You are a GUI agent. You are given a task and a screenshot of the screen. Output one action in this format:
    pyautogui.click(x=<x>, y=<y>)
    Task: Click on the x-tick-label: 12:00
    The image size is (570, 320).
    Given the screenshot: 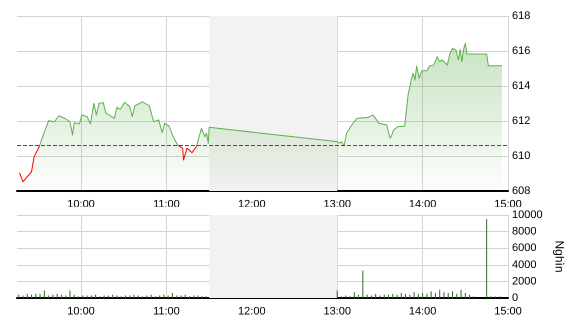 What is the action you would take?
    pyautogui.click(x=252, y=312)
    